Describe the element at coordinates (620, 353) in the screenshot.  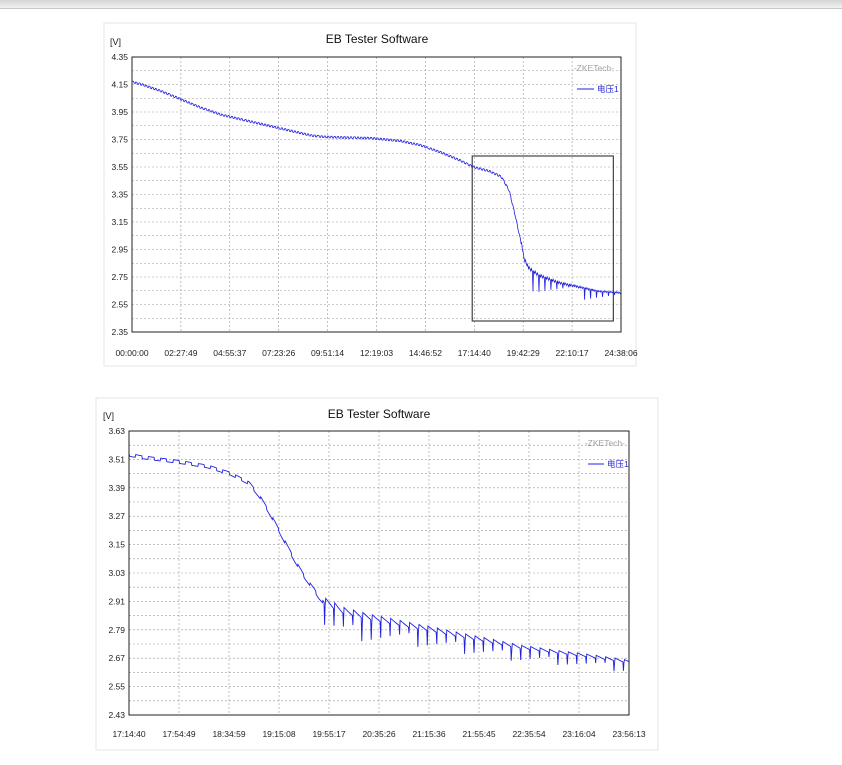
I see `x-tick-label: 24:38:06` at that location.